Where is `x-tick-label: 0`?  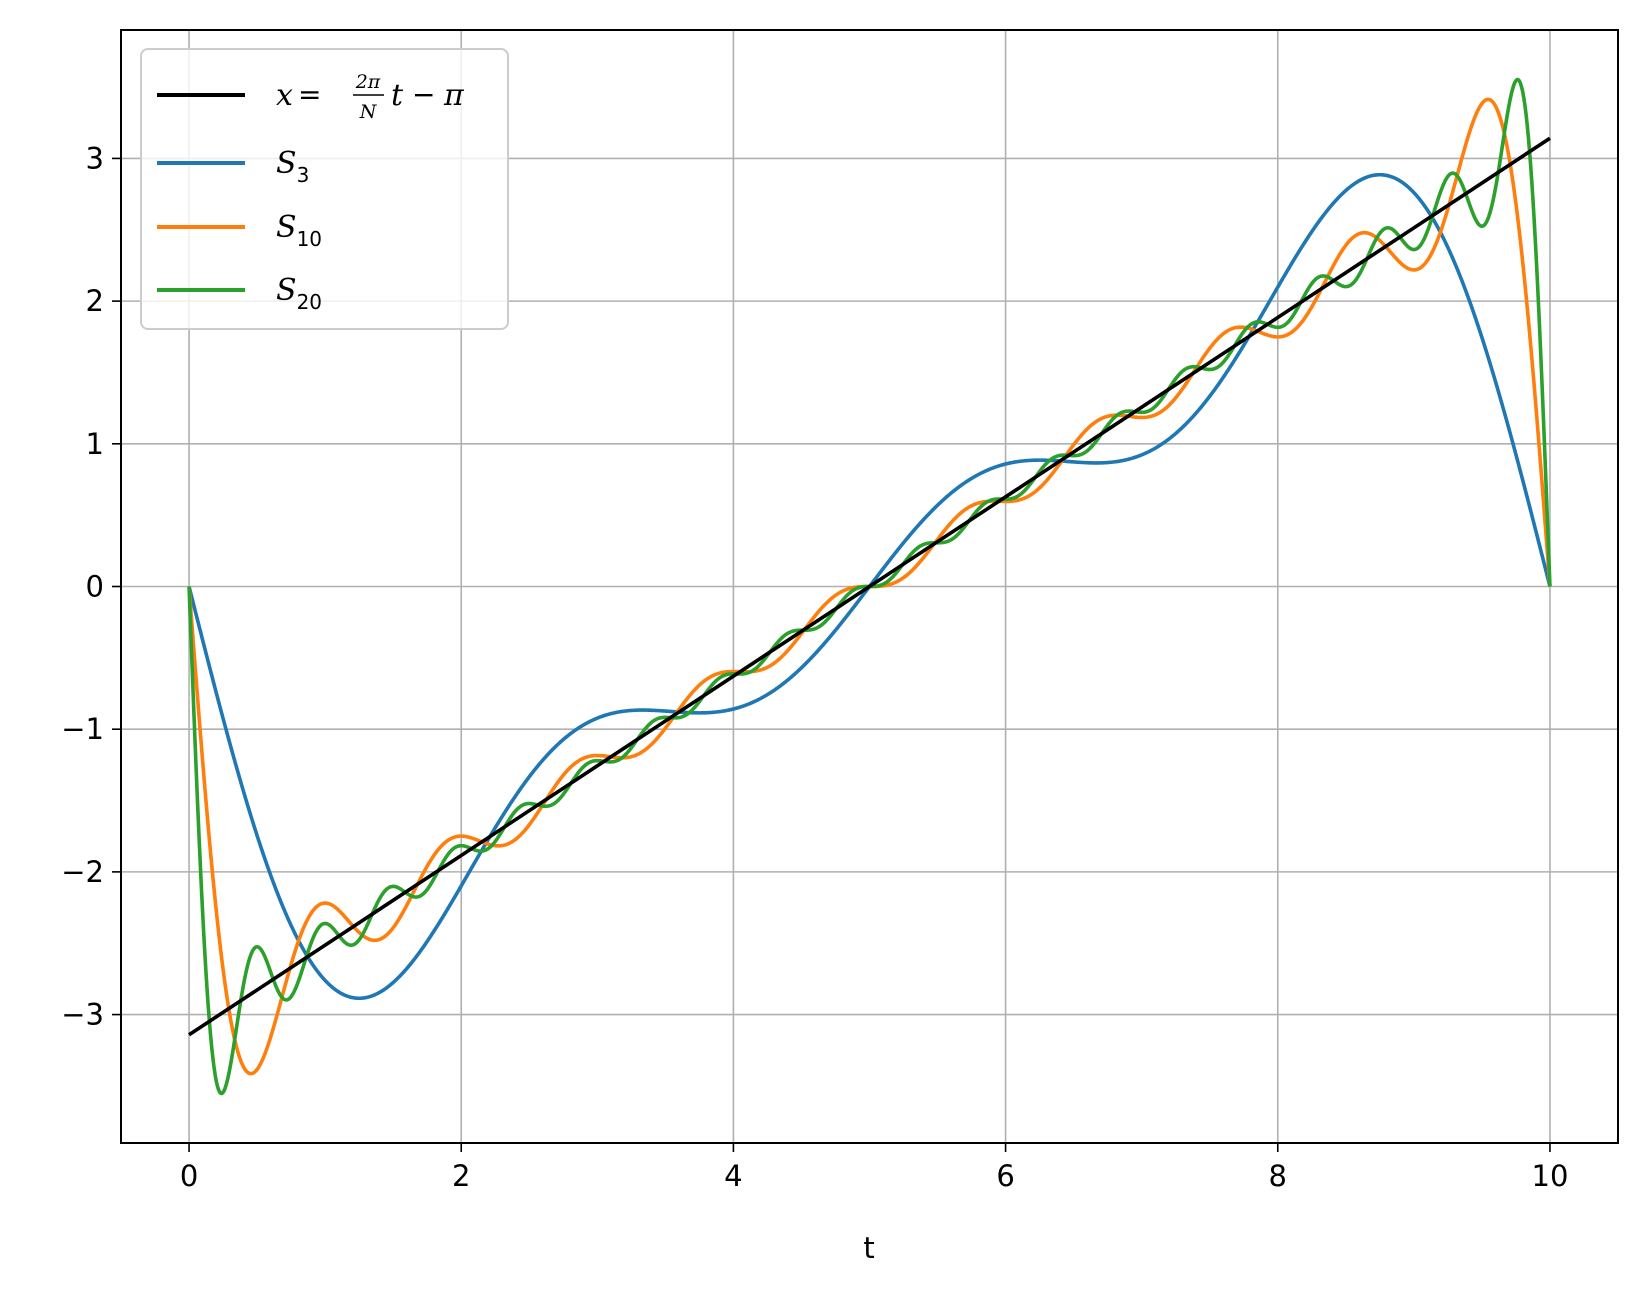
x-tick-label: 0 is located at coordinates (189, 1176).